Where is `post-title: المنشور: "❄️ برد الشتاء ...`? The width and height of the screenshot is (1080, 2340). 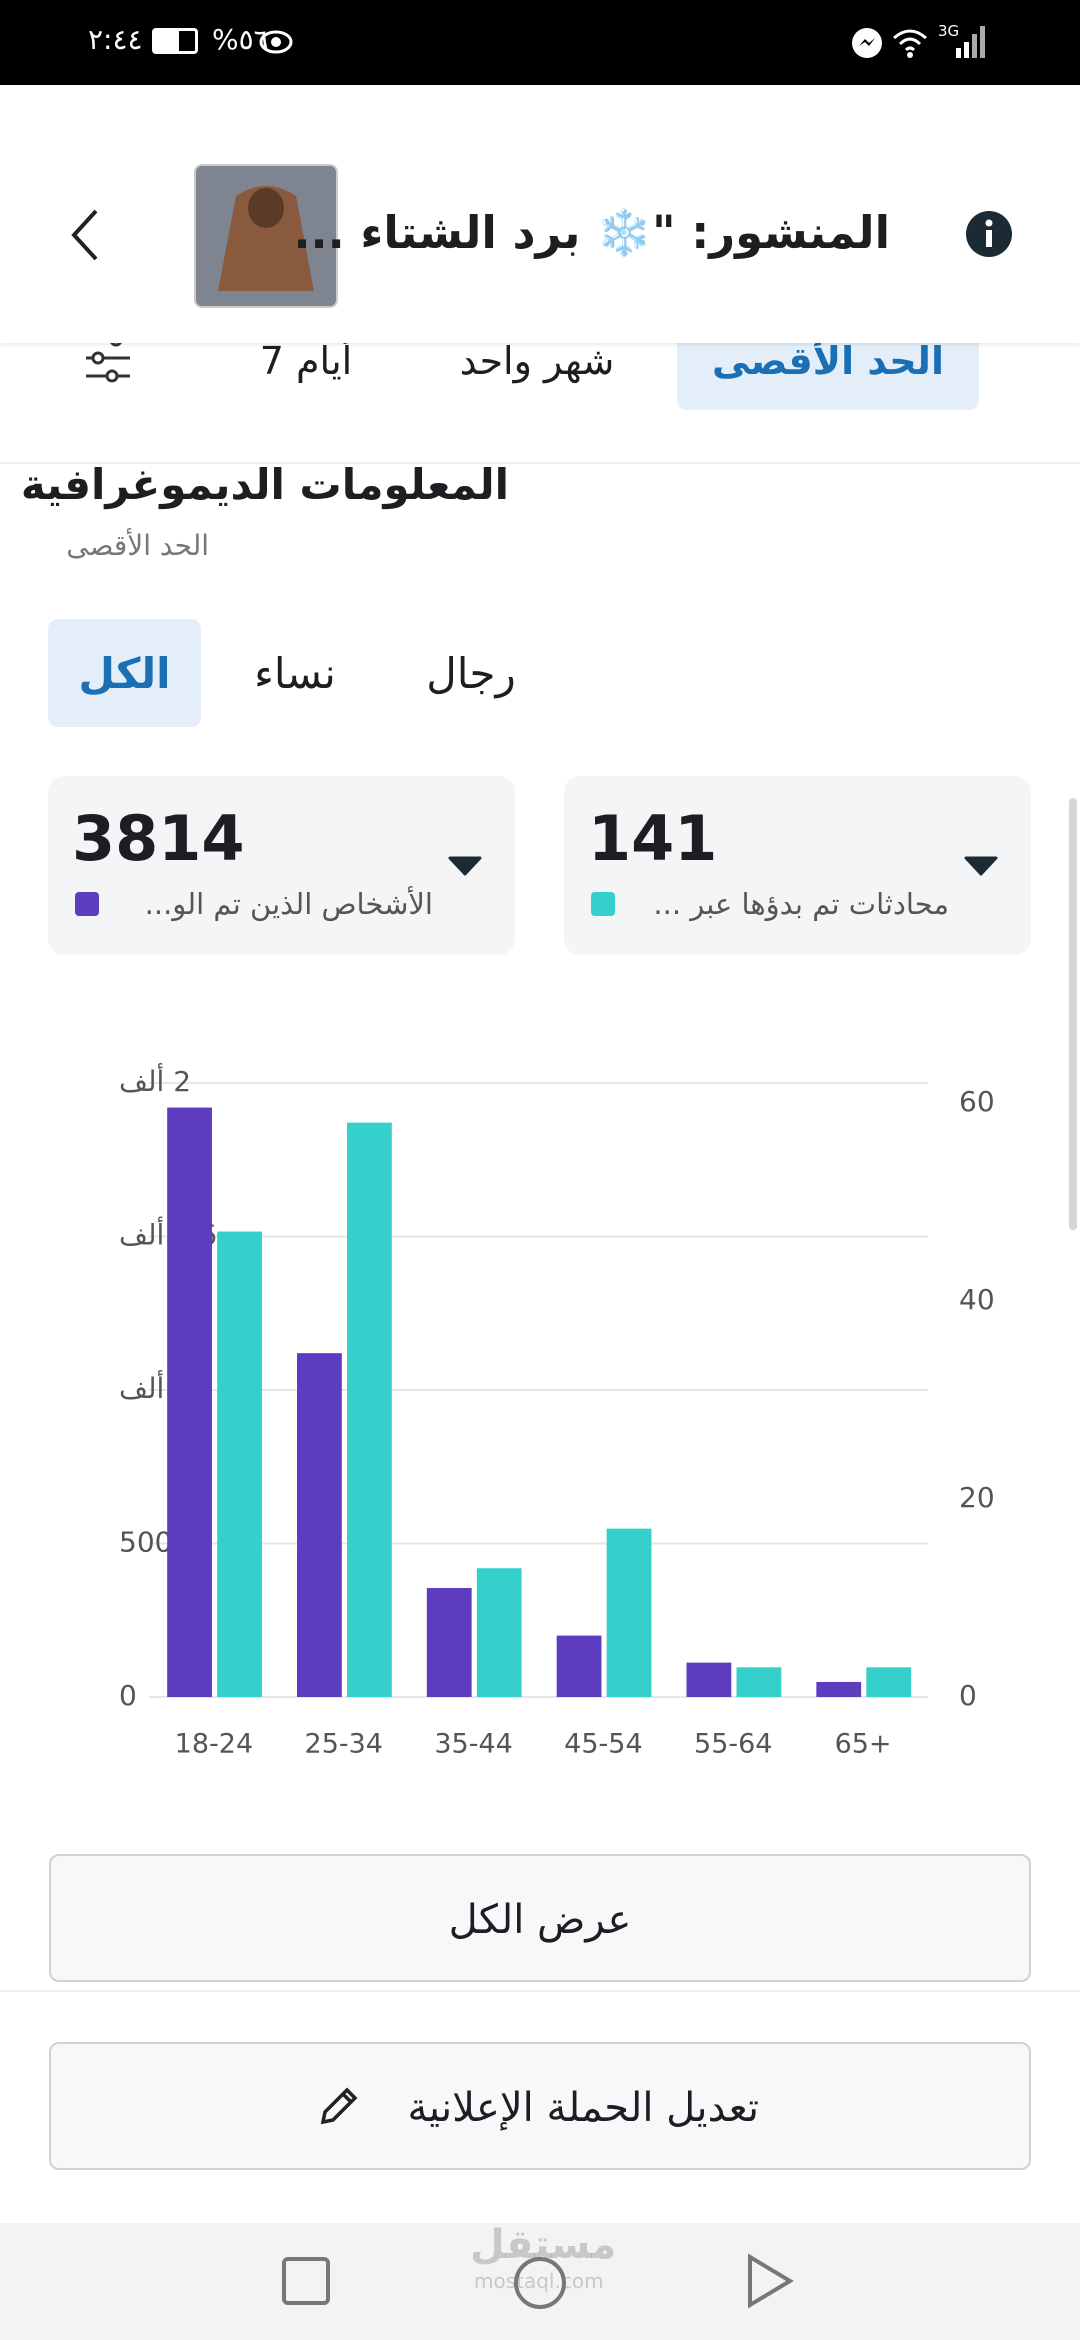
post-title: المنشور: "❄️ برد الشتاء ... is located at coordinates (591, 232).